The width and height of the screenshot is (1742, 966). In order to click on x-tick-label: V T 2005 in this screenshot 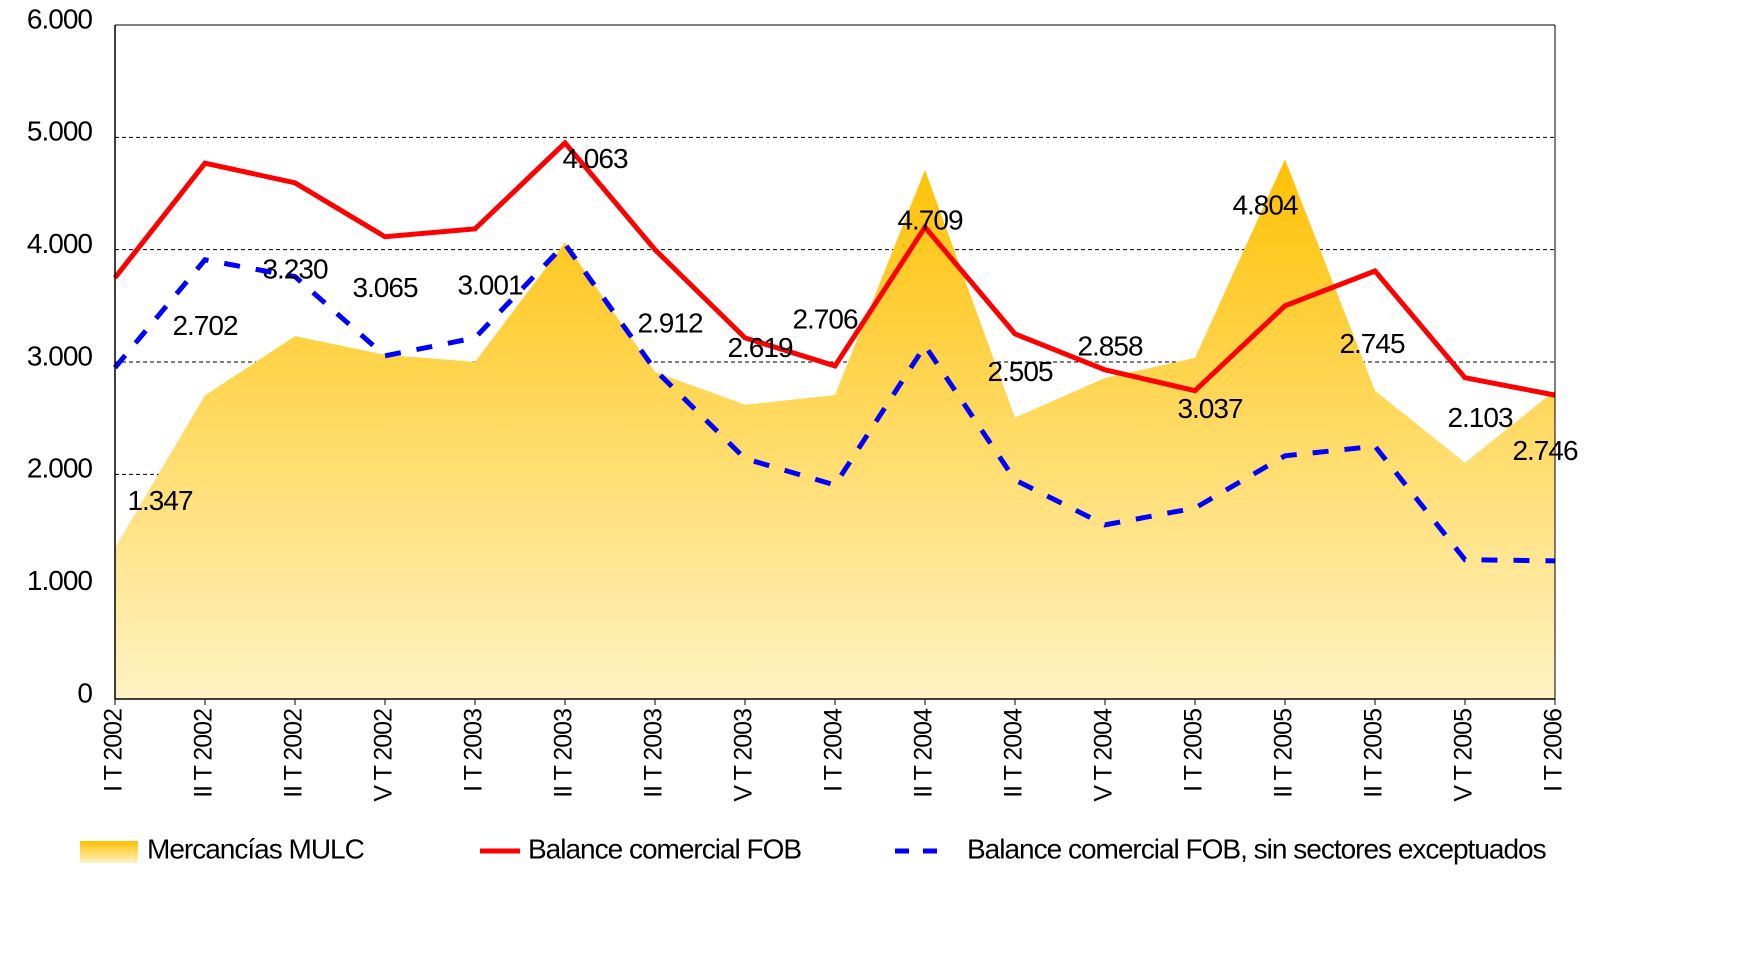, I will do `click(1464, 755)`.